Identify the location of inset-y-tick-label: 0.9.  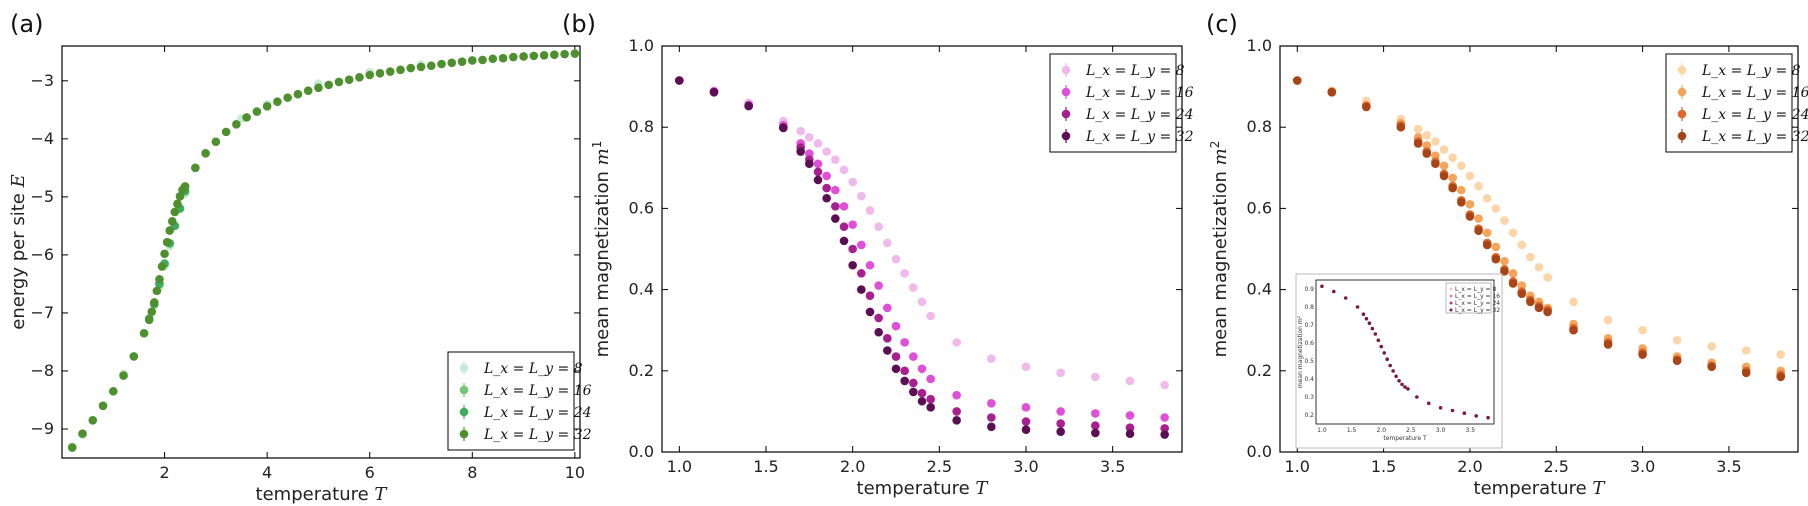
(1309, 289).